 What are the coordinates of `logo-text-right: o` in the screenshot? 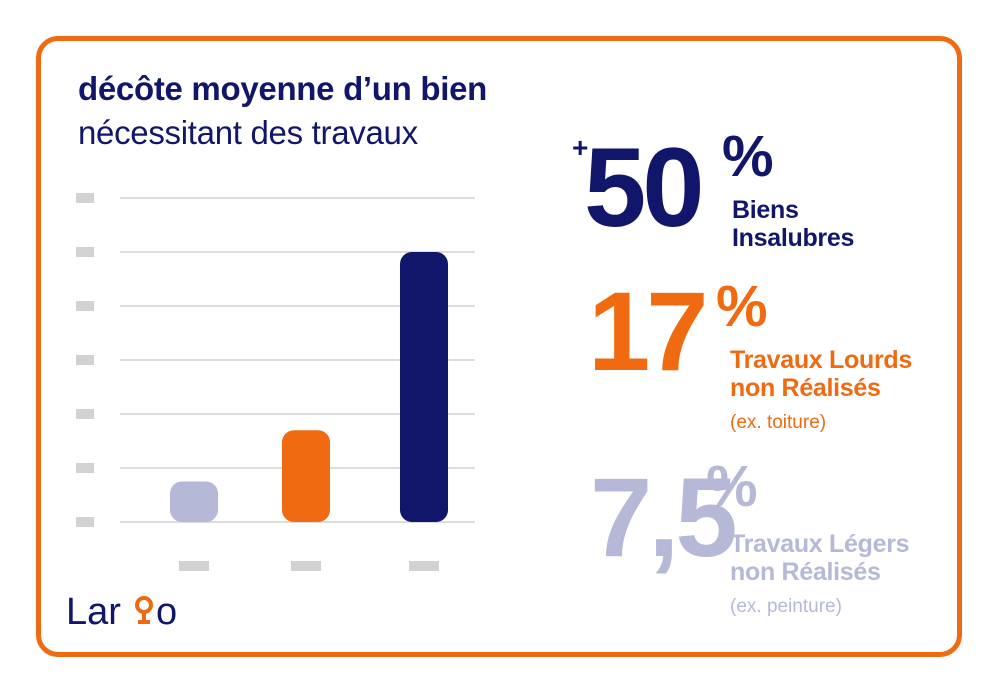 It's located at (166, 612).